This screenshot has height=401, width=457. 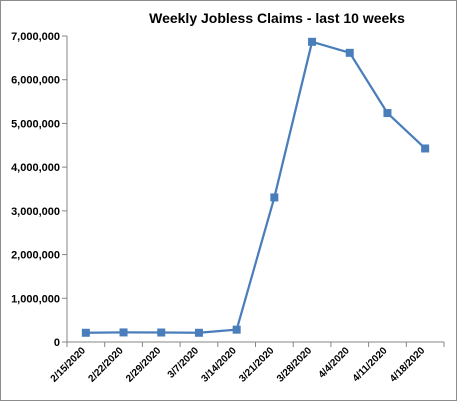 I want to click on y-tick-label: 1,000,000, so click(x=35, y=299).